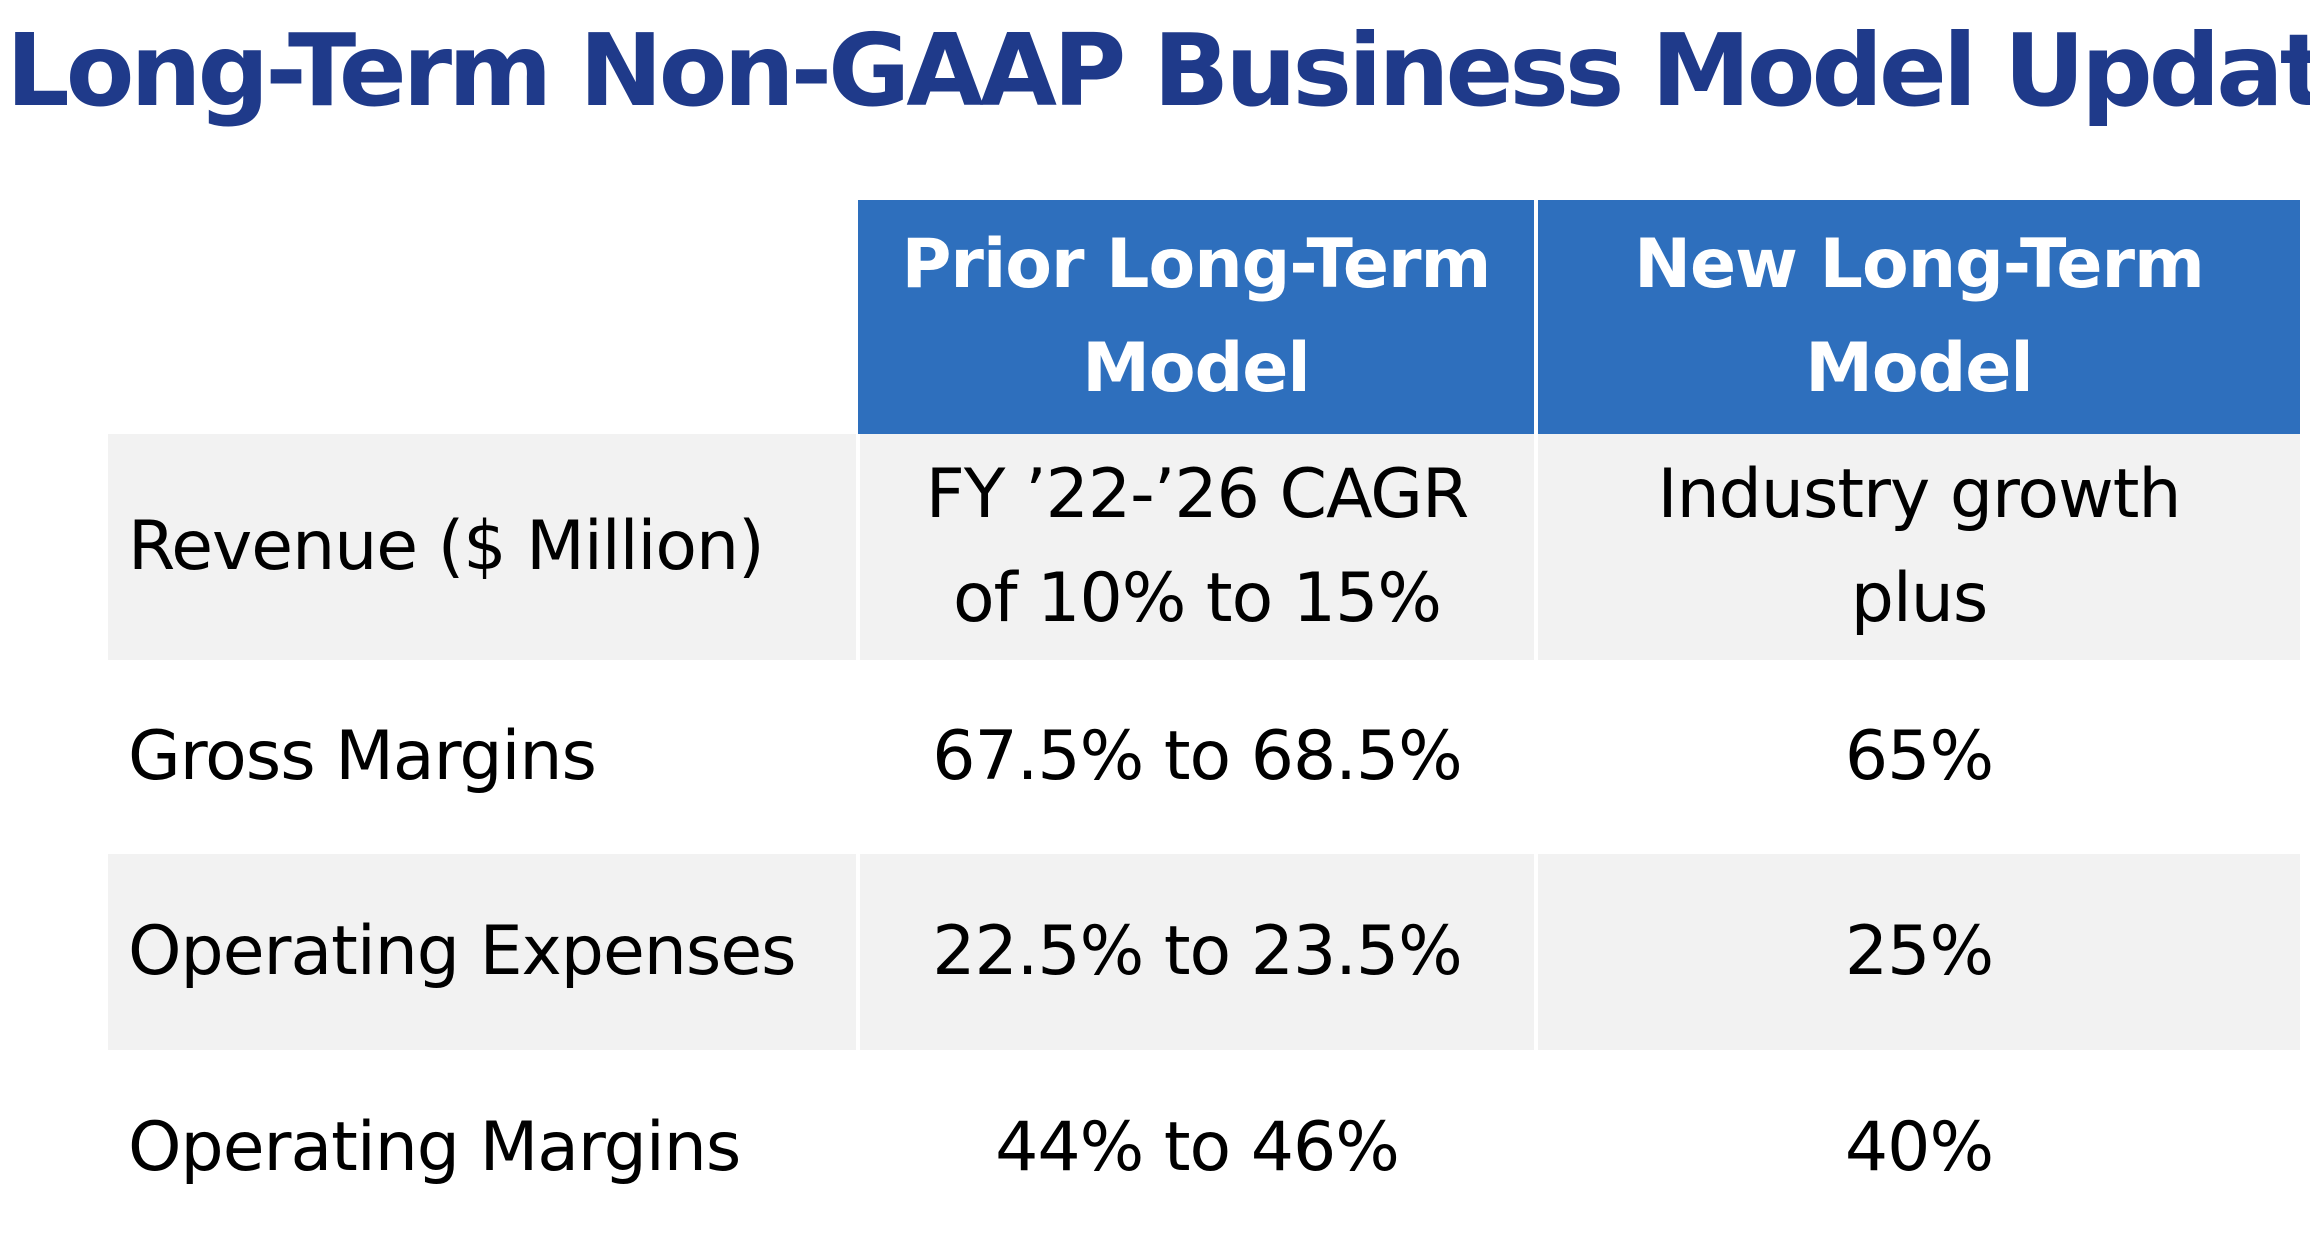 This screenshot has height=1250, width=2310. Describe the element at coordinates (1918, 1148) in the screenshot. I see `new-value: 40%` at that location.